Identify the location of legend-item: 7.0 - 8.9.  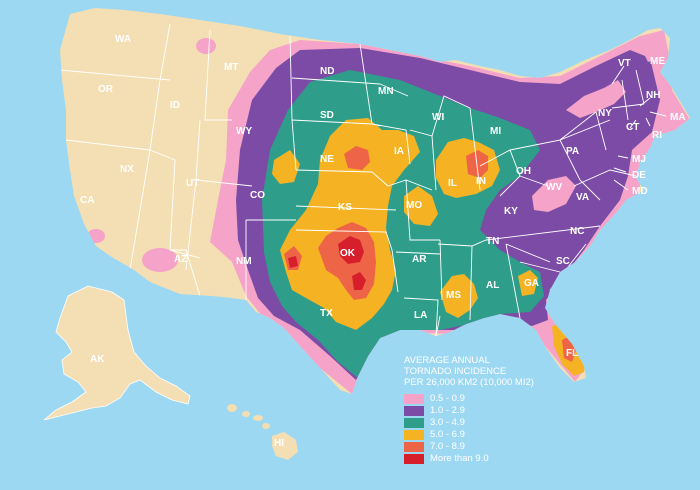
(446, 447).